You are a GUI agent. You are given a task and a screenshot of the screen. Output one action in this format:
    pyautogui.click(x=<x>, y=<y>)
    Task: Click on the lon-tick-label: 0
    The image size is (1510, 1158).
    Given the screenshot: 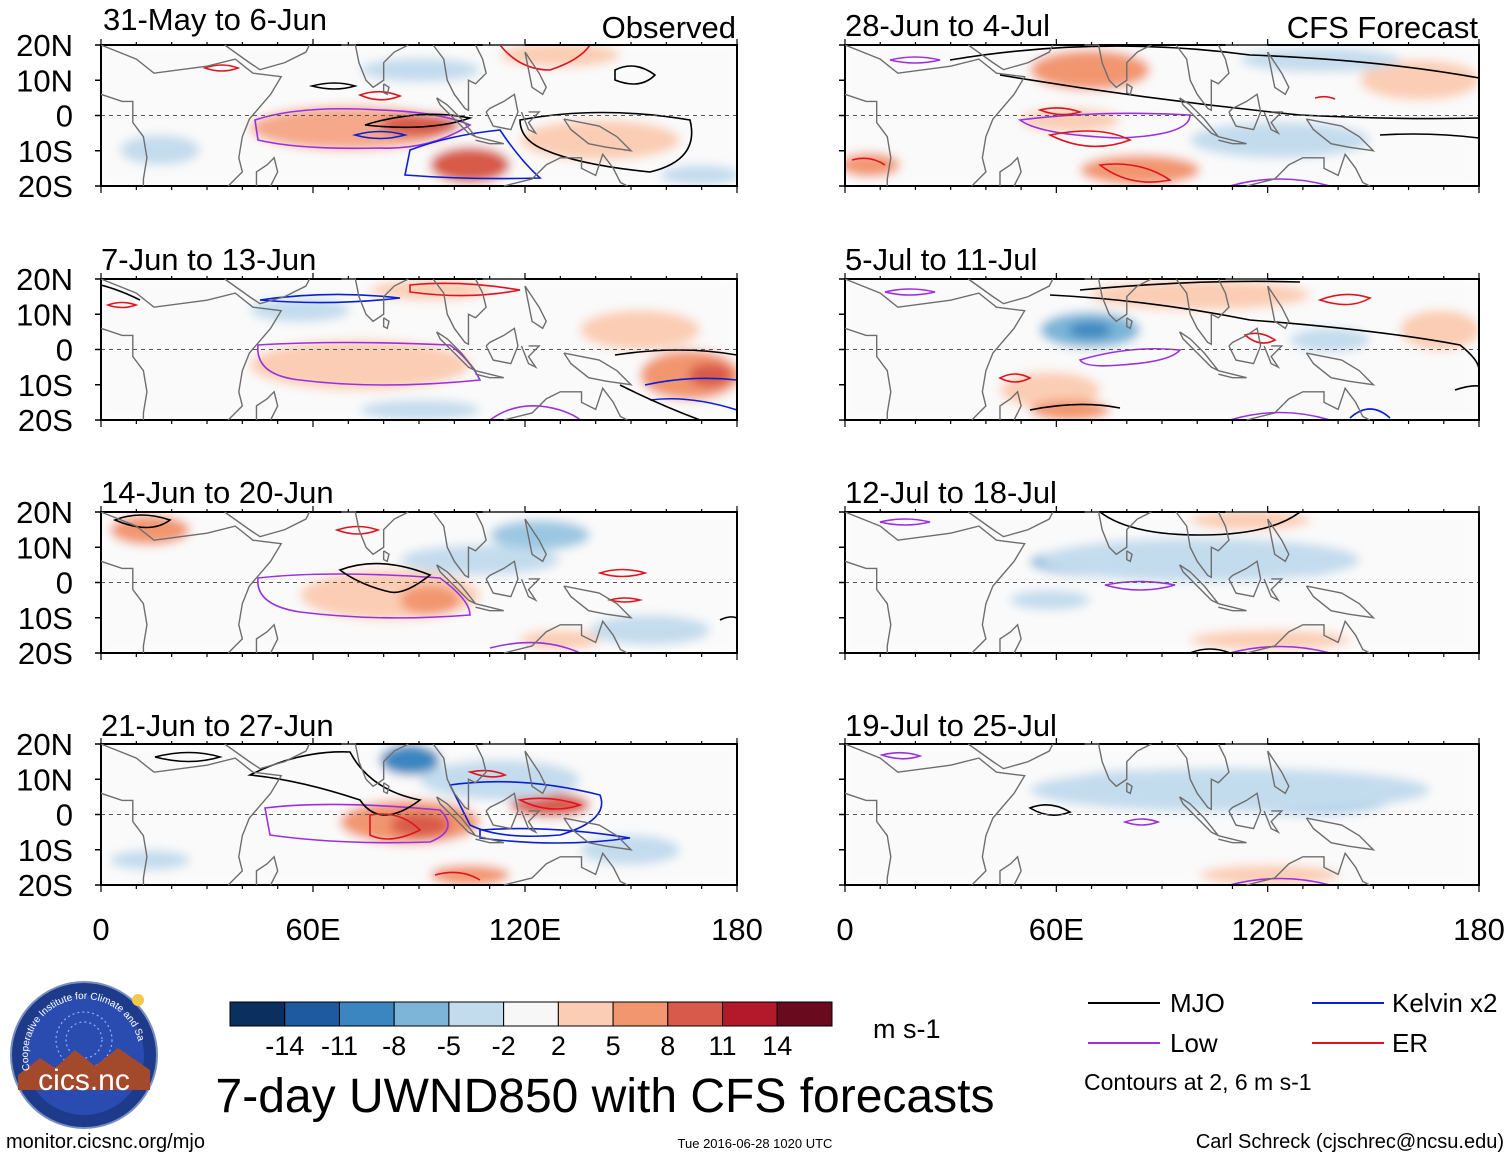 What is the action you would take?
    pyautogui.click(x=100, y=929)
    